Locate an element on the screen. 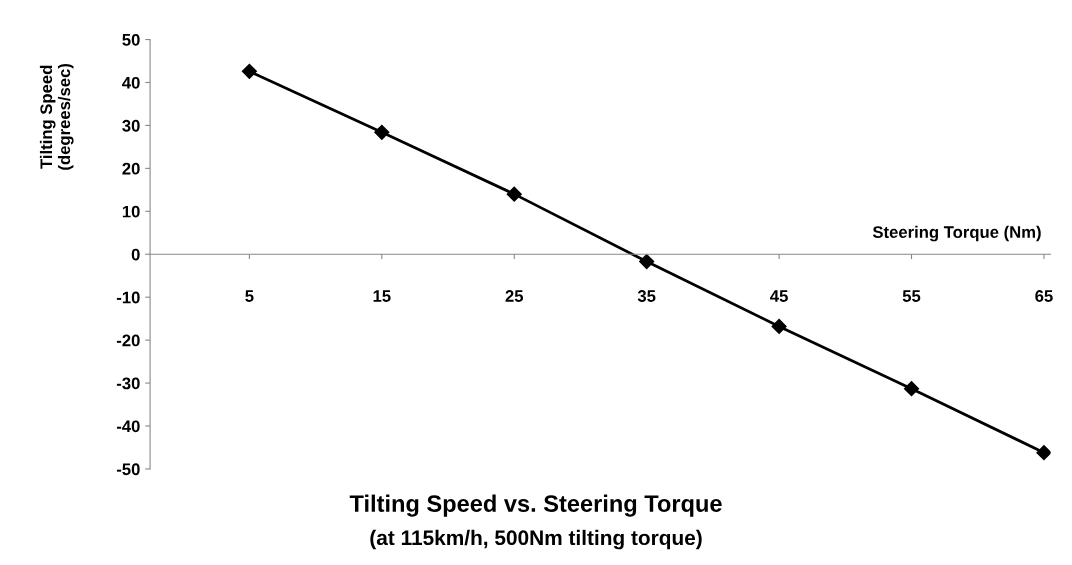 Image resolution: width=1072 pixels, height=565 pixels. y-tick-label: -20 is located at coordinates (128, 340).